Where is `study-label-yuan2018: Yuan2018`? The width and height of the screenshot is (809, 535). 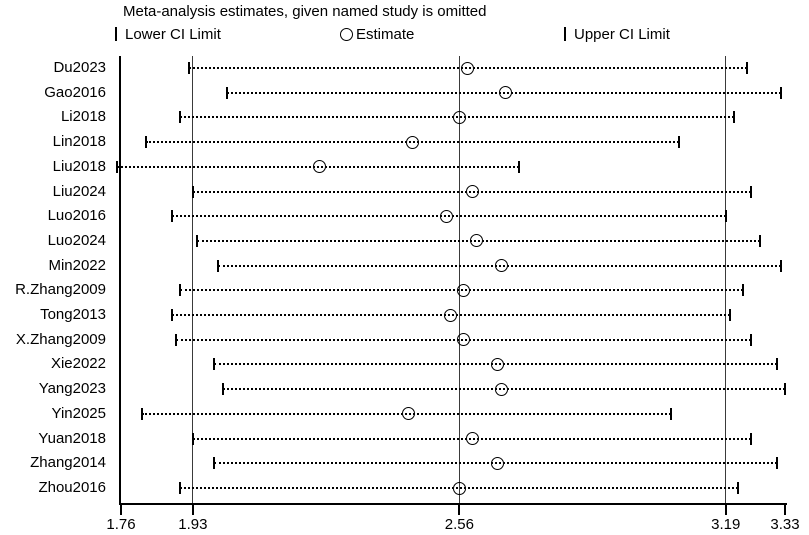
study-label-yuan2018: Yuan2018 is located at coordinates (72, 438).